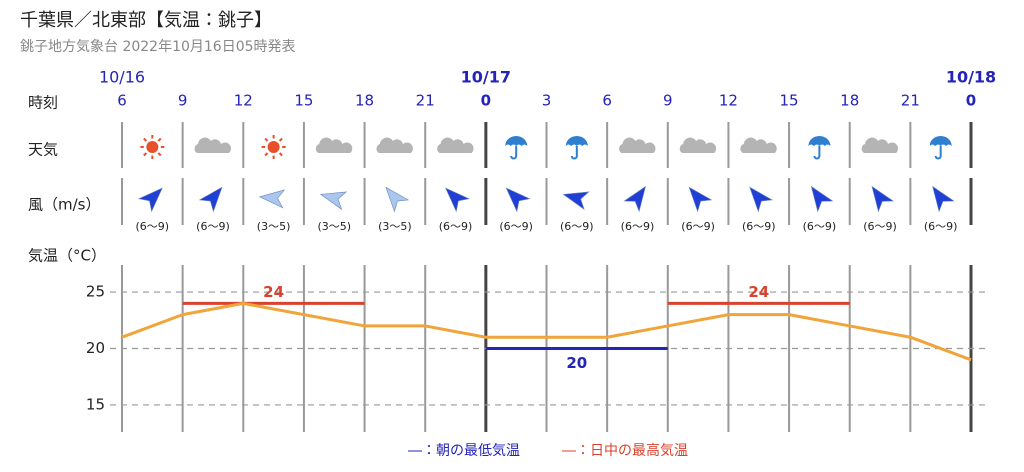 This screenshot has height=472, width=1024. What do you see at coordinates (67, 256) in the screenshot?
I see `row-label: 気温（°C）` at bounding box center [67, 256].